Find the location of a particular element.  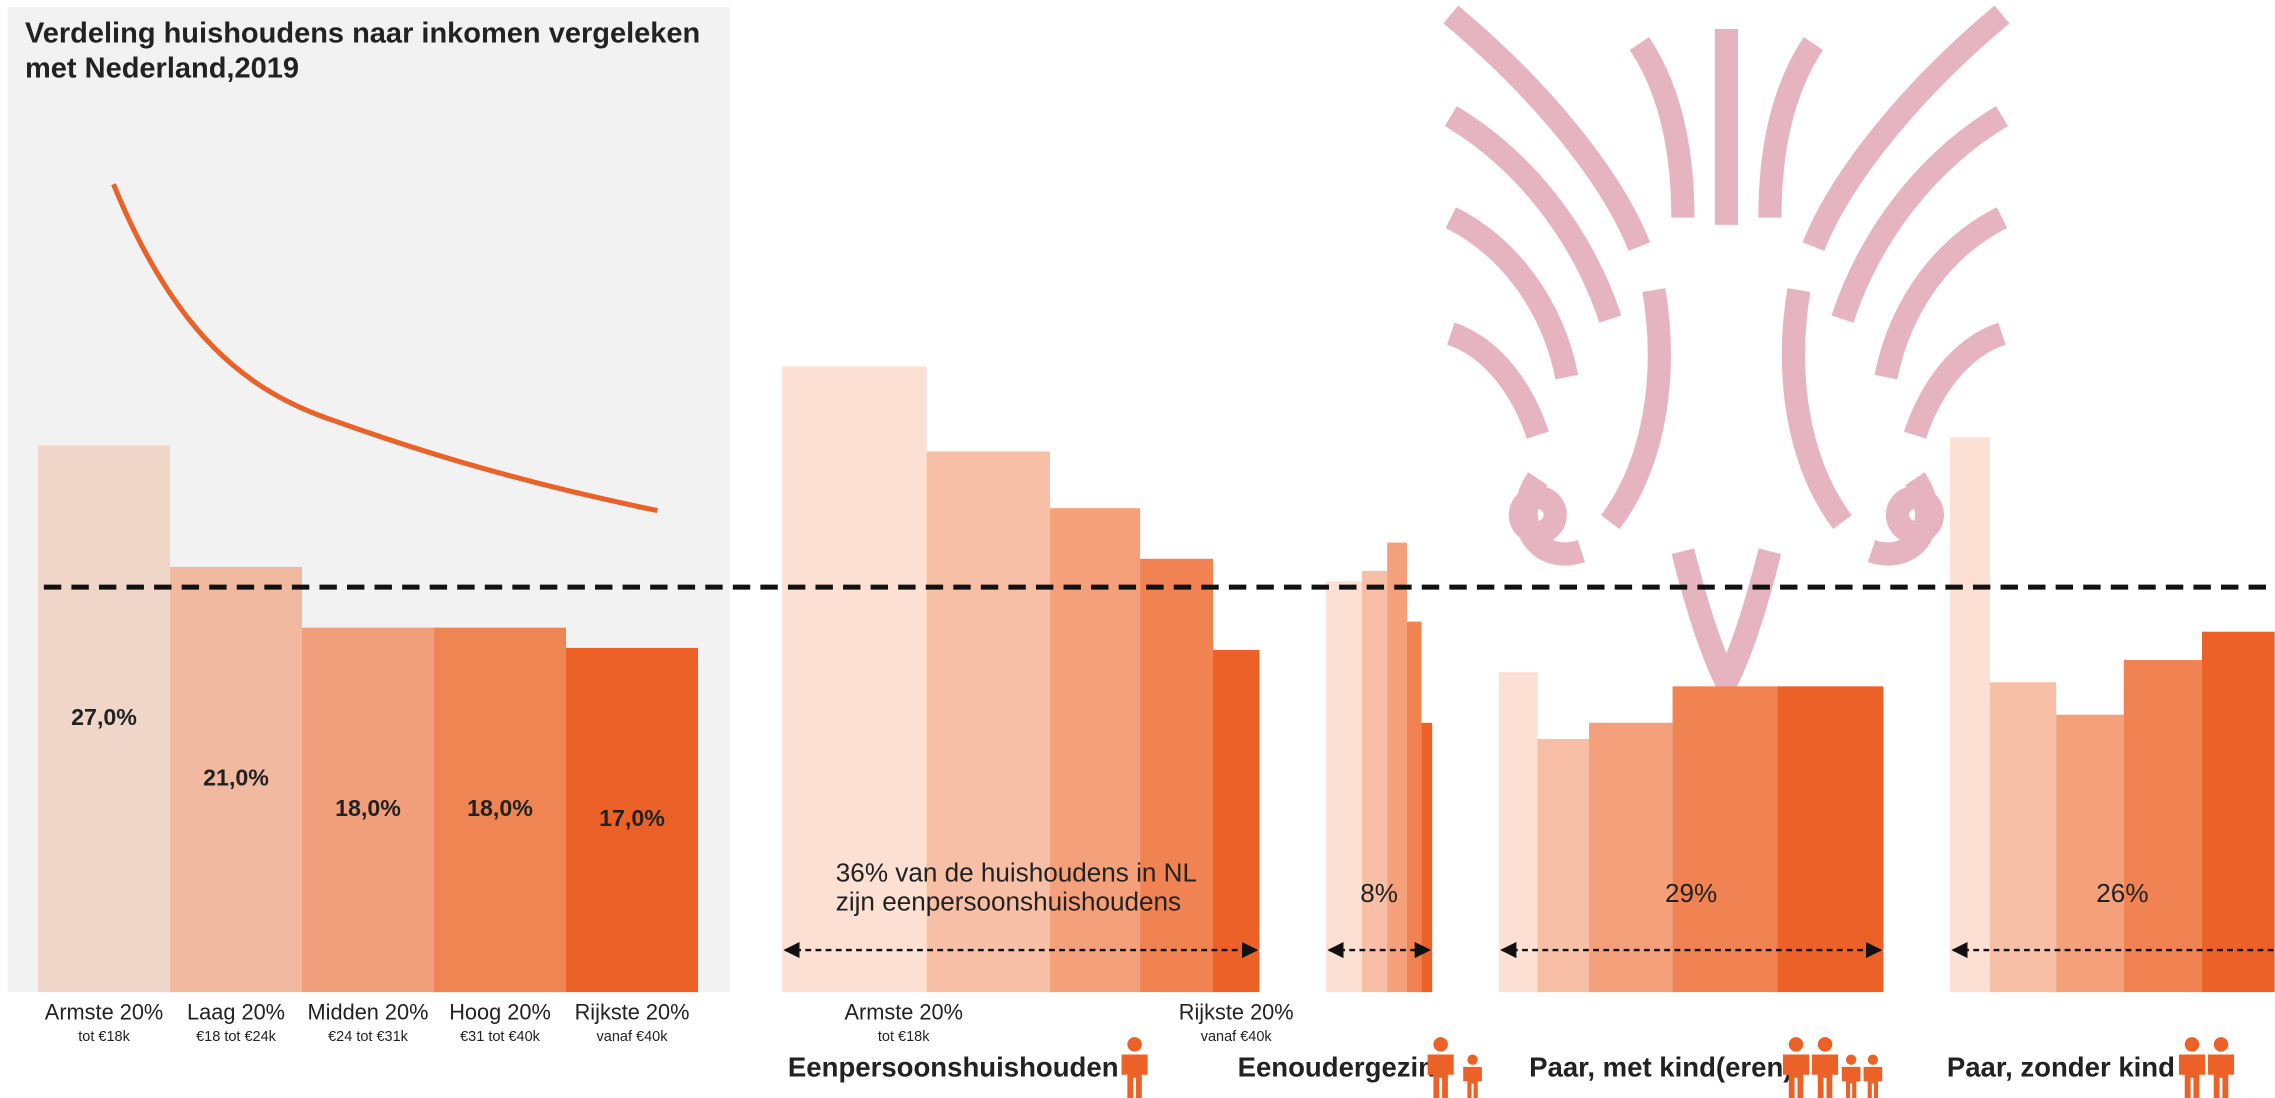

x-tick-label: Laag 20% is located at coordinates (236, 1012).